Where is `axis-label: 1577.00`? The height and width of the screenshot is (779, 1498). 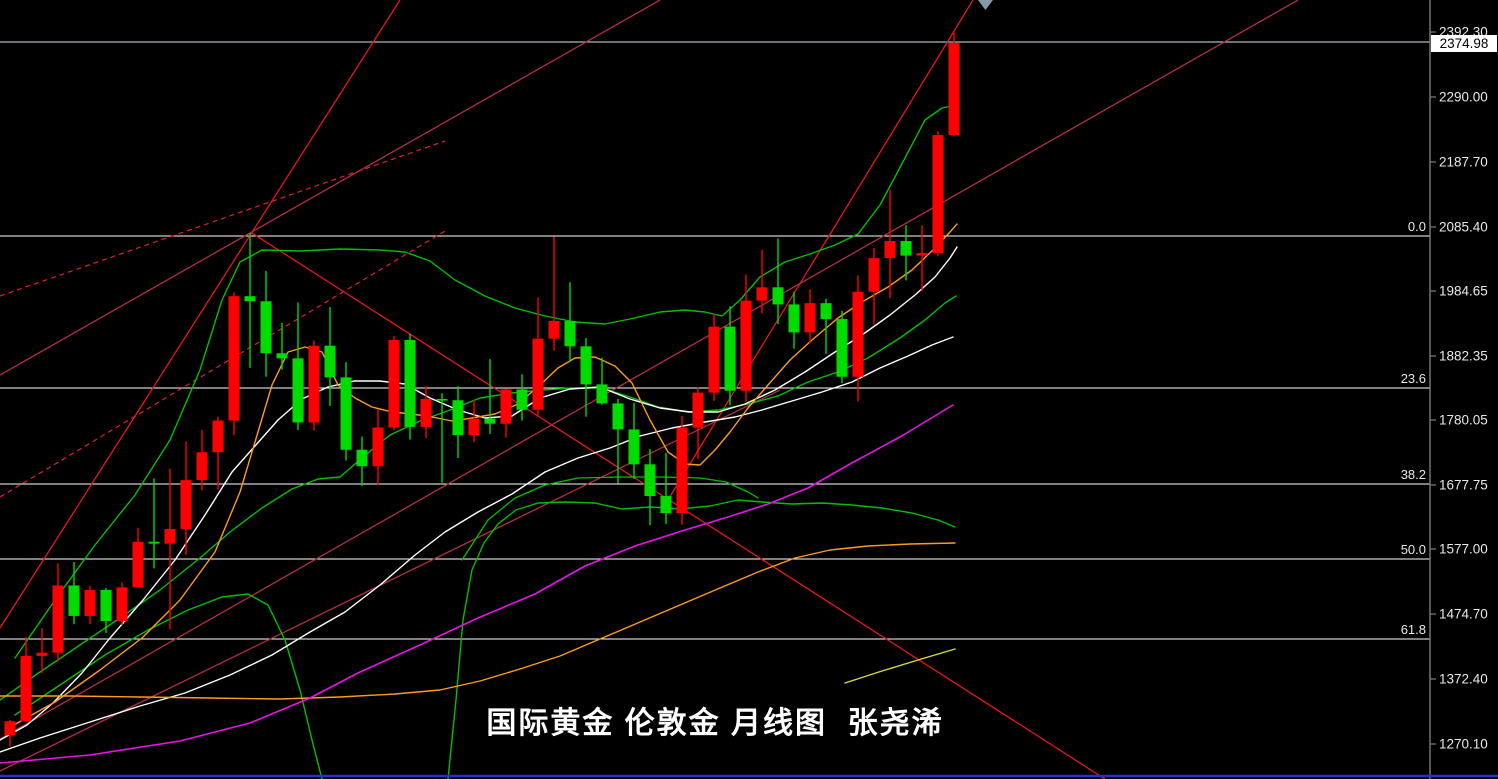
axis-label: 1577.00 is located at coordinates (1463, 549).